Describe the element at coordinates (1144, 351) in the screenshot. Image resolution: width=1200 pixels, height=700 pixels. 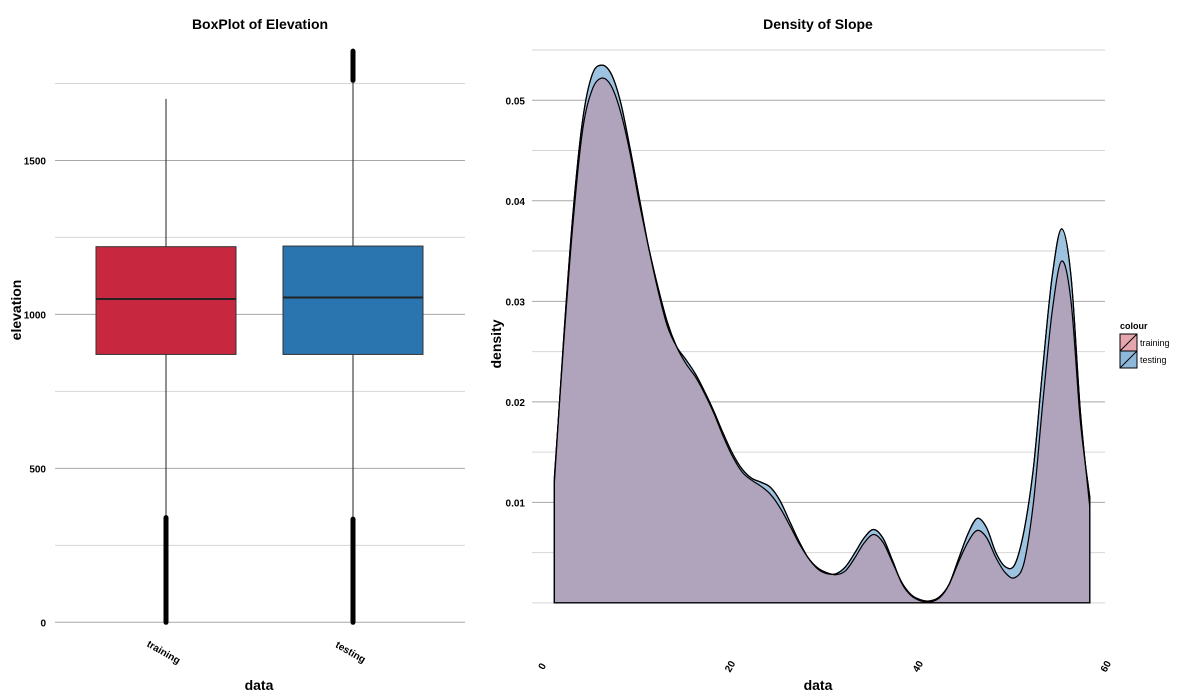
I see `legend-entries: training testing` at that location.